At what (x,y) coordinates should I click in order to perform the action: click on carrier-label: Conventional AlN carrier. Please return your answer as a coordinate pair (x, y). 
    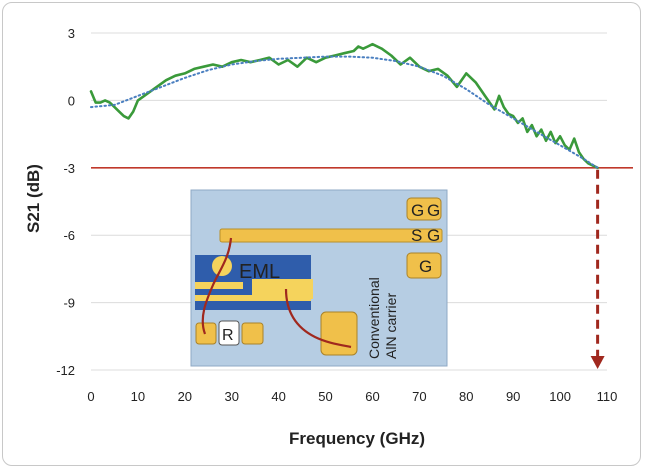
    Looking at the image, I should click on (382, 318).